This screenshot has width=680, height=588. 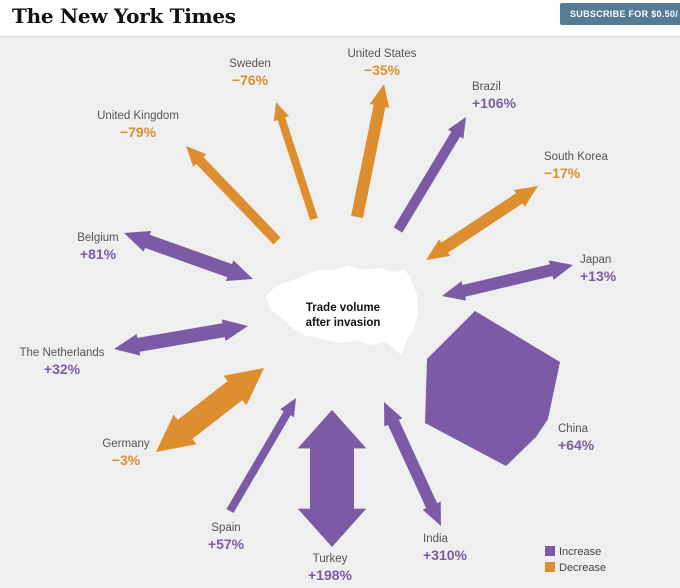 I want to click on arrow-united-states, so click(x=370, y=151).